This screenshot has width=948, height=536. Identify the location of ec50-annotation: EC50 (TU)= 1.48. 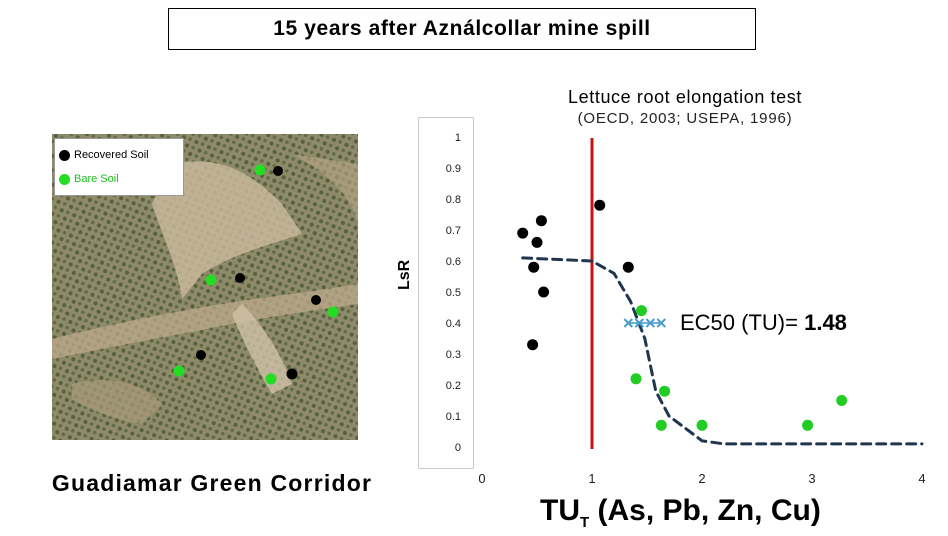
(763, 323).